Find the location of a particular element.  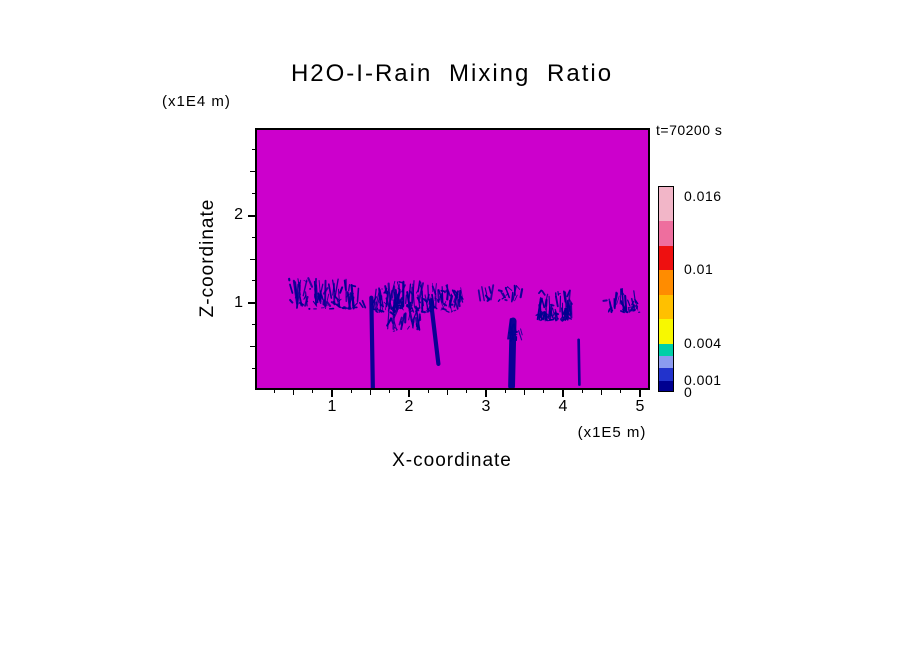

x-tick-label: 1 is located at coordinates (332, 406).